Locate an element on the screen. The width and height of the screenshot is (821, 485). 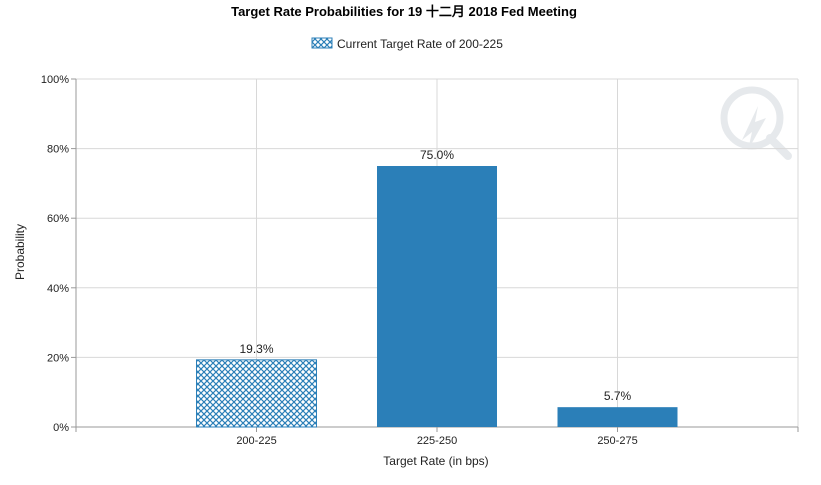
y-tick-label: 0% is located at coordinates (61, 428).